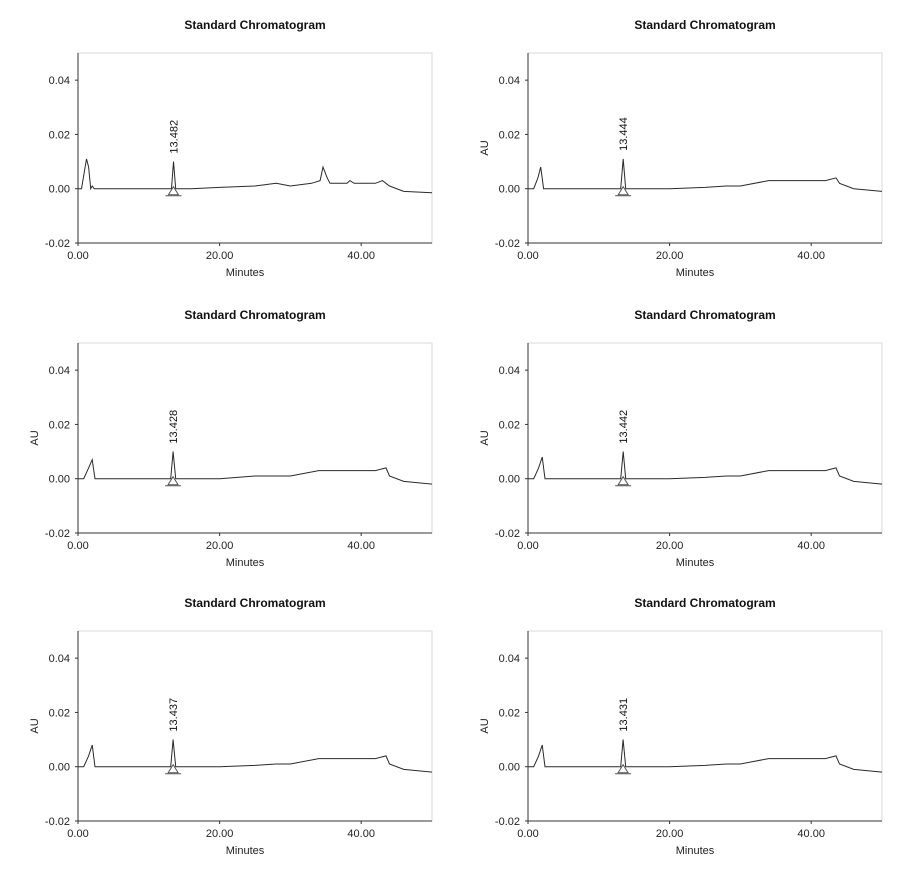 The width and height of the screenshot is (901, 873). What do you see at coordinates (624, 134) in the screenshot?
I see `peak-retention-label: 13.444` at bounding box center [624, 134].